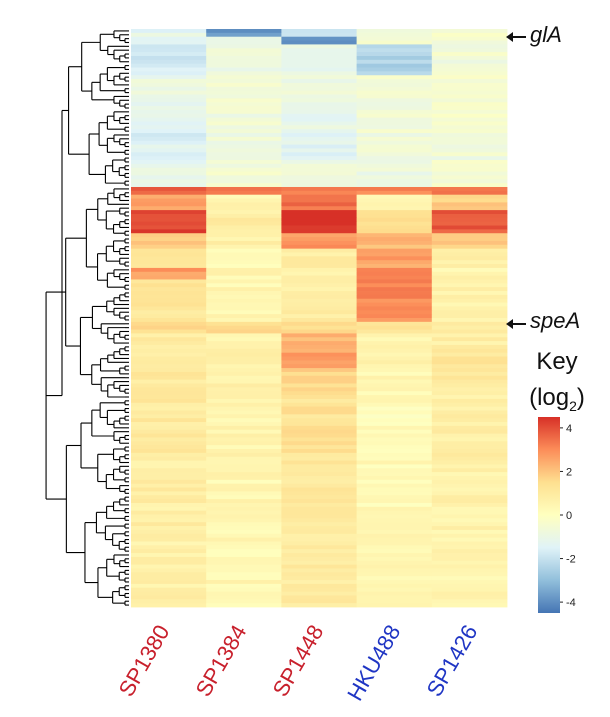 This screenshot has height=717, width=610. I want to click on color-key-gradient, so click(549, 515).